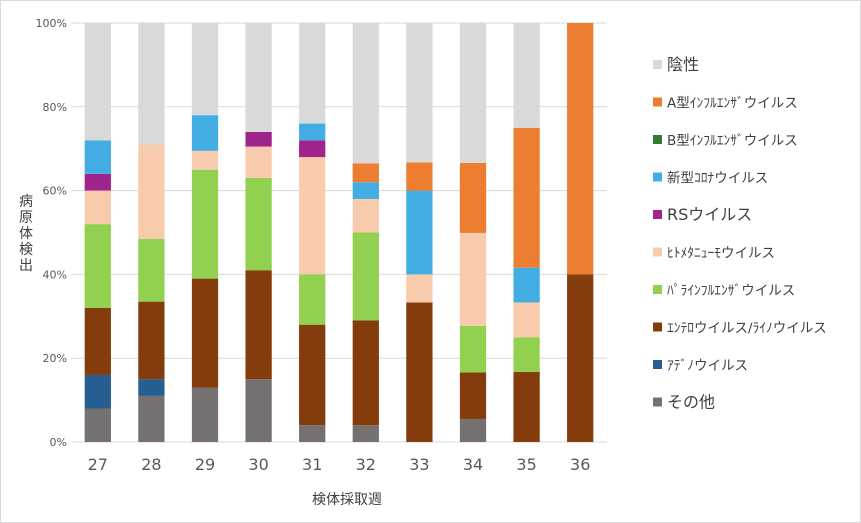  I want to click on x-tick-label: 33, so click(419, 464).